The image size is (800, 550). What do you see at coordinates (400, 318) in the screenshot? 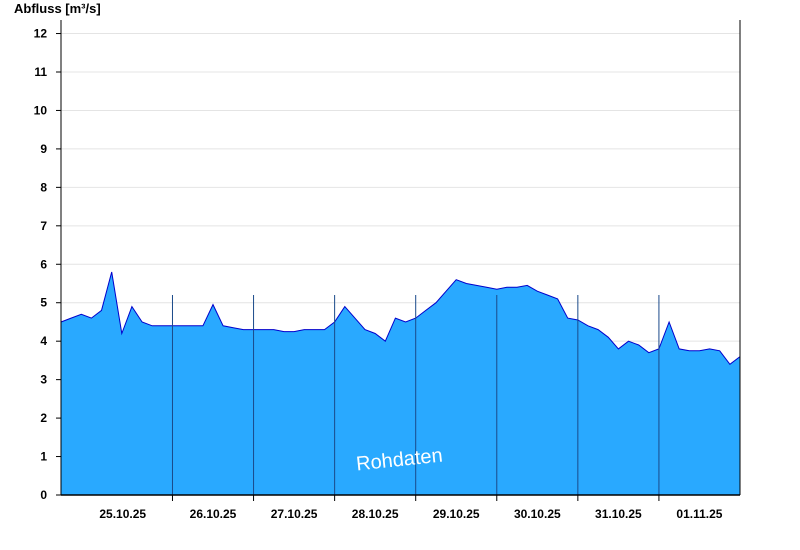
I see `discharge-line` at bounding box center [400, 318].